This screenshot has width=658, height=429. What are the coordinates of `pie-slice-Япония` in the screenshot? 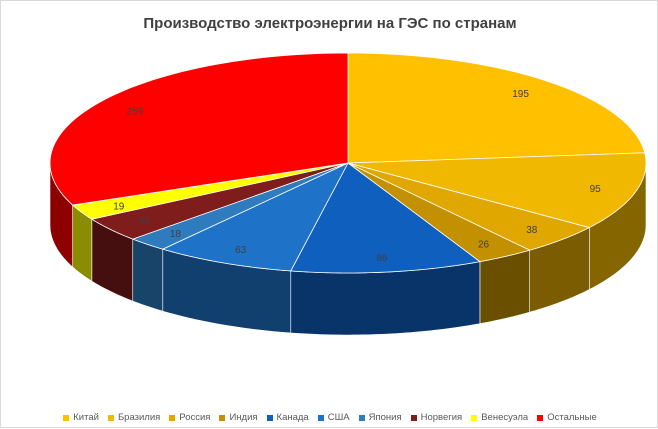 It's located at (240, 206).